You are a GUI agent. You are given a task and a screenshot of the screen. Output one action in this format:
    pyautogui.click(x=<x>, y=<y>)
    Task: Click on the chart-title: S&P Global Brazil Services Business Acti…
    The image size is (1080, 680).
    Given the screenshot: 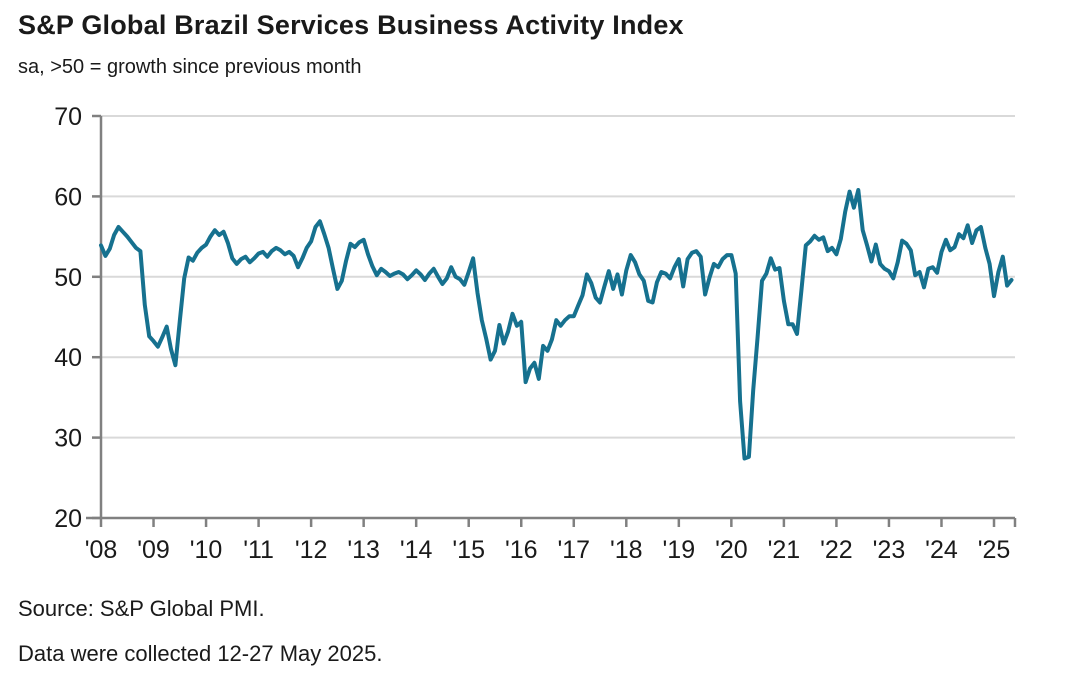 What is the action you would take?
    pyautogui.click(x=351, y=25)
    